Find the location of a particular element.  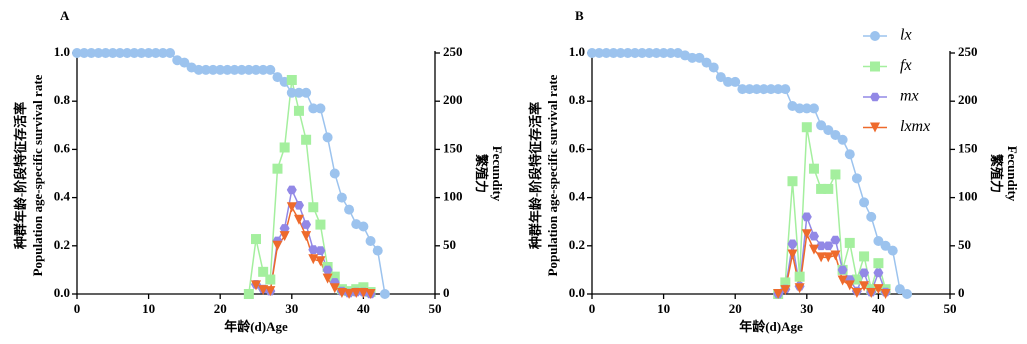

y2-tick-label: 0 is located at coordinates (446, 292).